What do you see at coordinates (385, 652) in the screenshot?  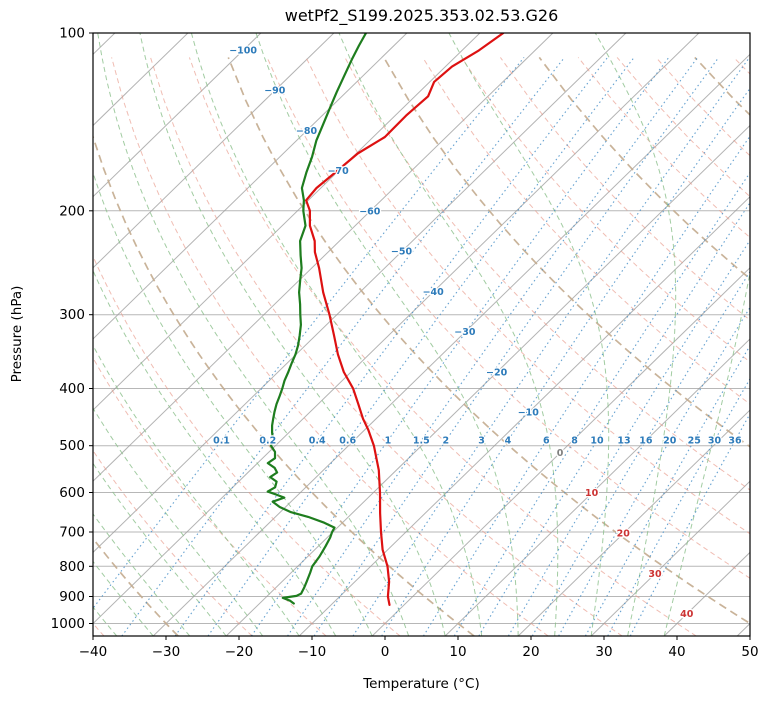 I see `x-tick-label: 0` at bounding box center [385, 652].